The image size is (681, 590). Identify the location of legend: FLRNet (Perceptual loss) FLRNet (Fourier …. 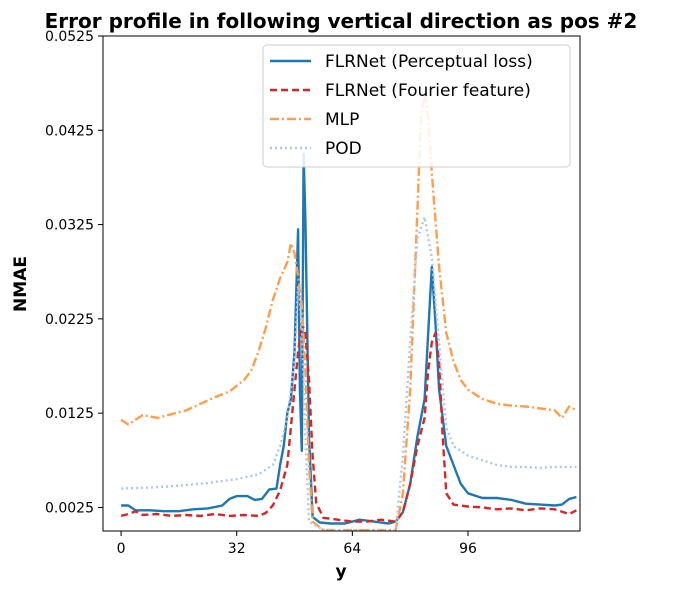
(416, 106).